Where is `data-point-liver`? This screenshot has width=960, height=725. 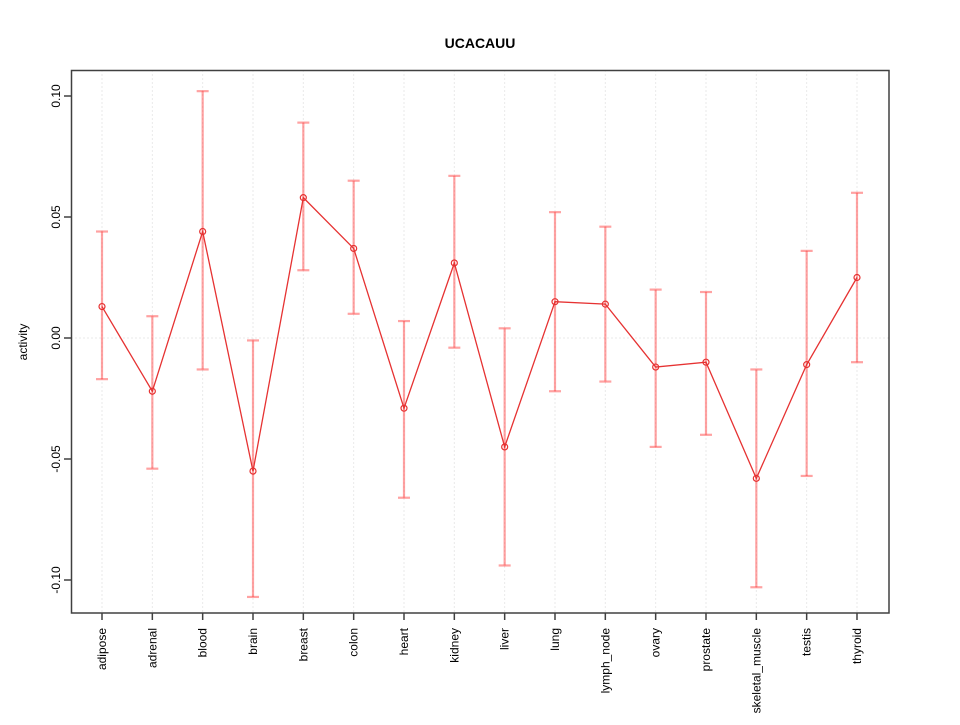 data-point-liver is located at coordinates (505, 447).